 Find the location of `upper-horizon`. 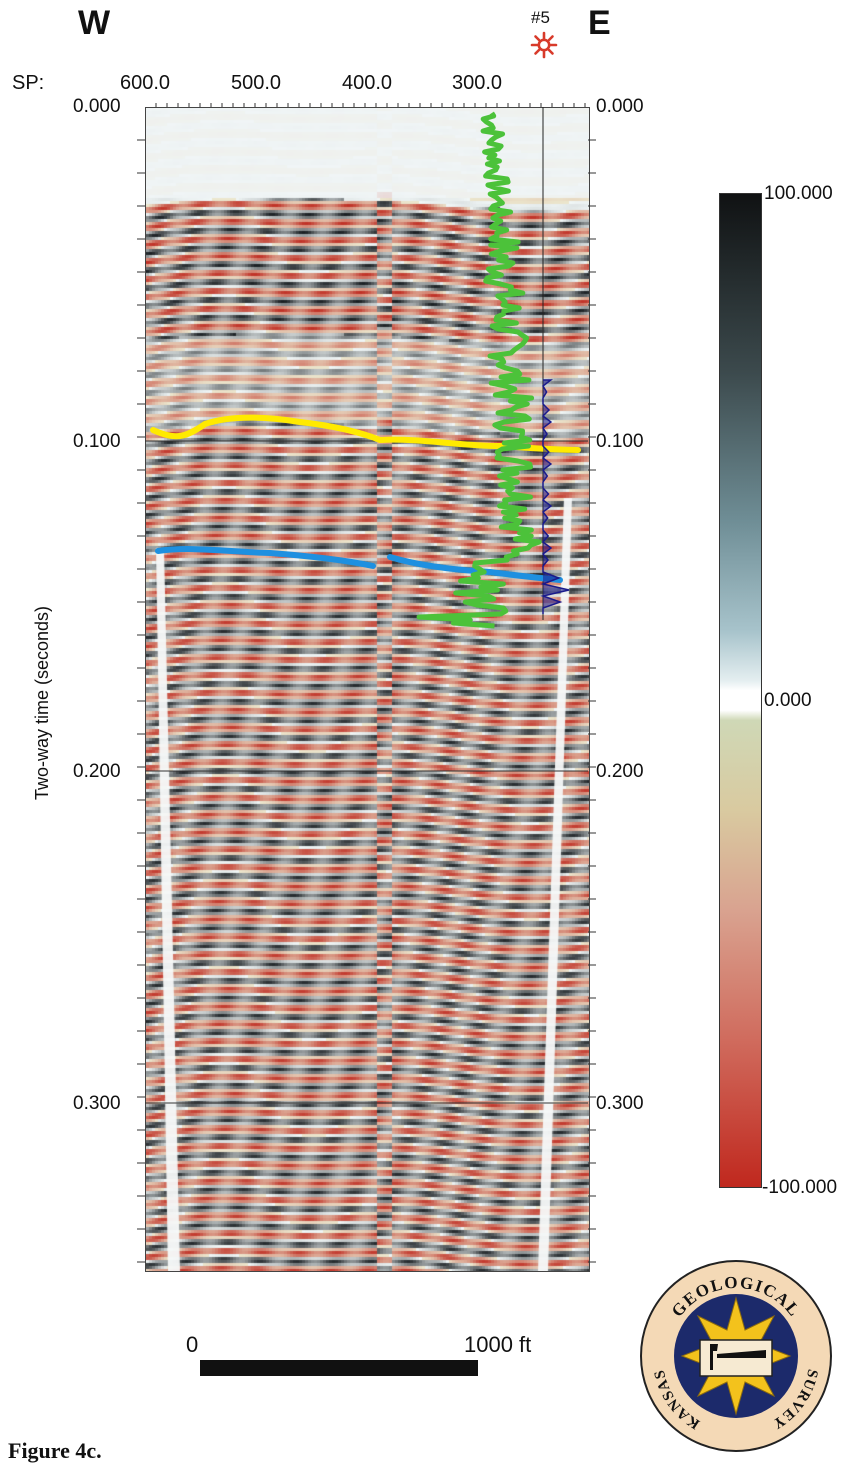

upper-horizon is located at coordinates (365, 433).